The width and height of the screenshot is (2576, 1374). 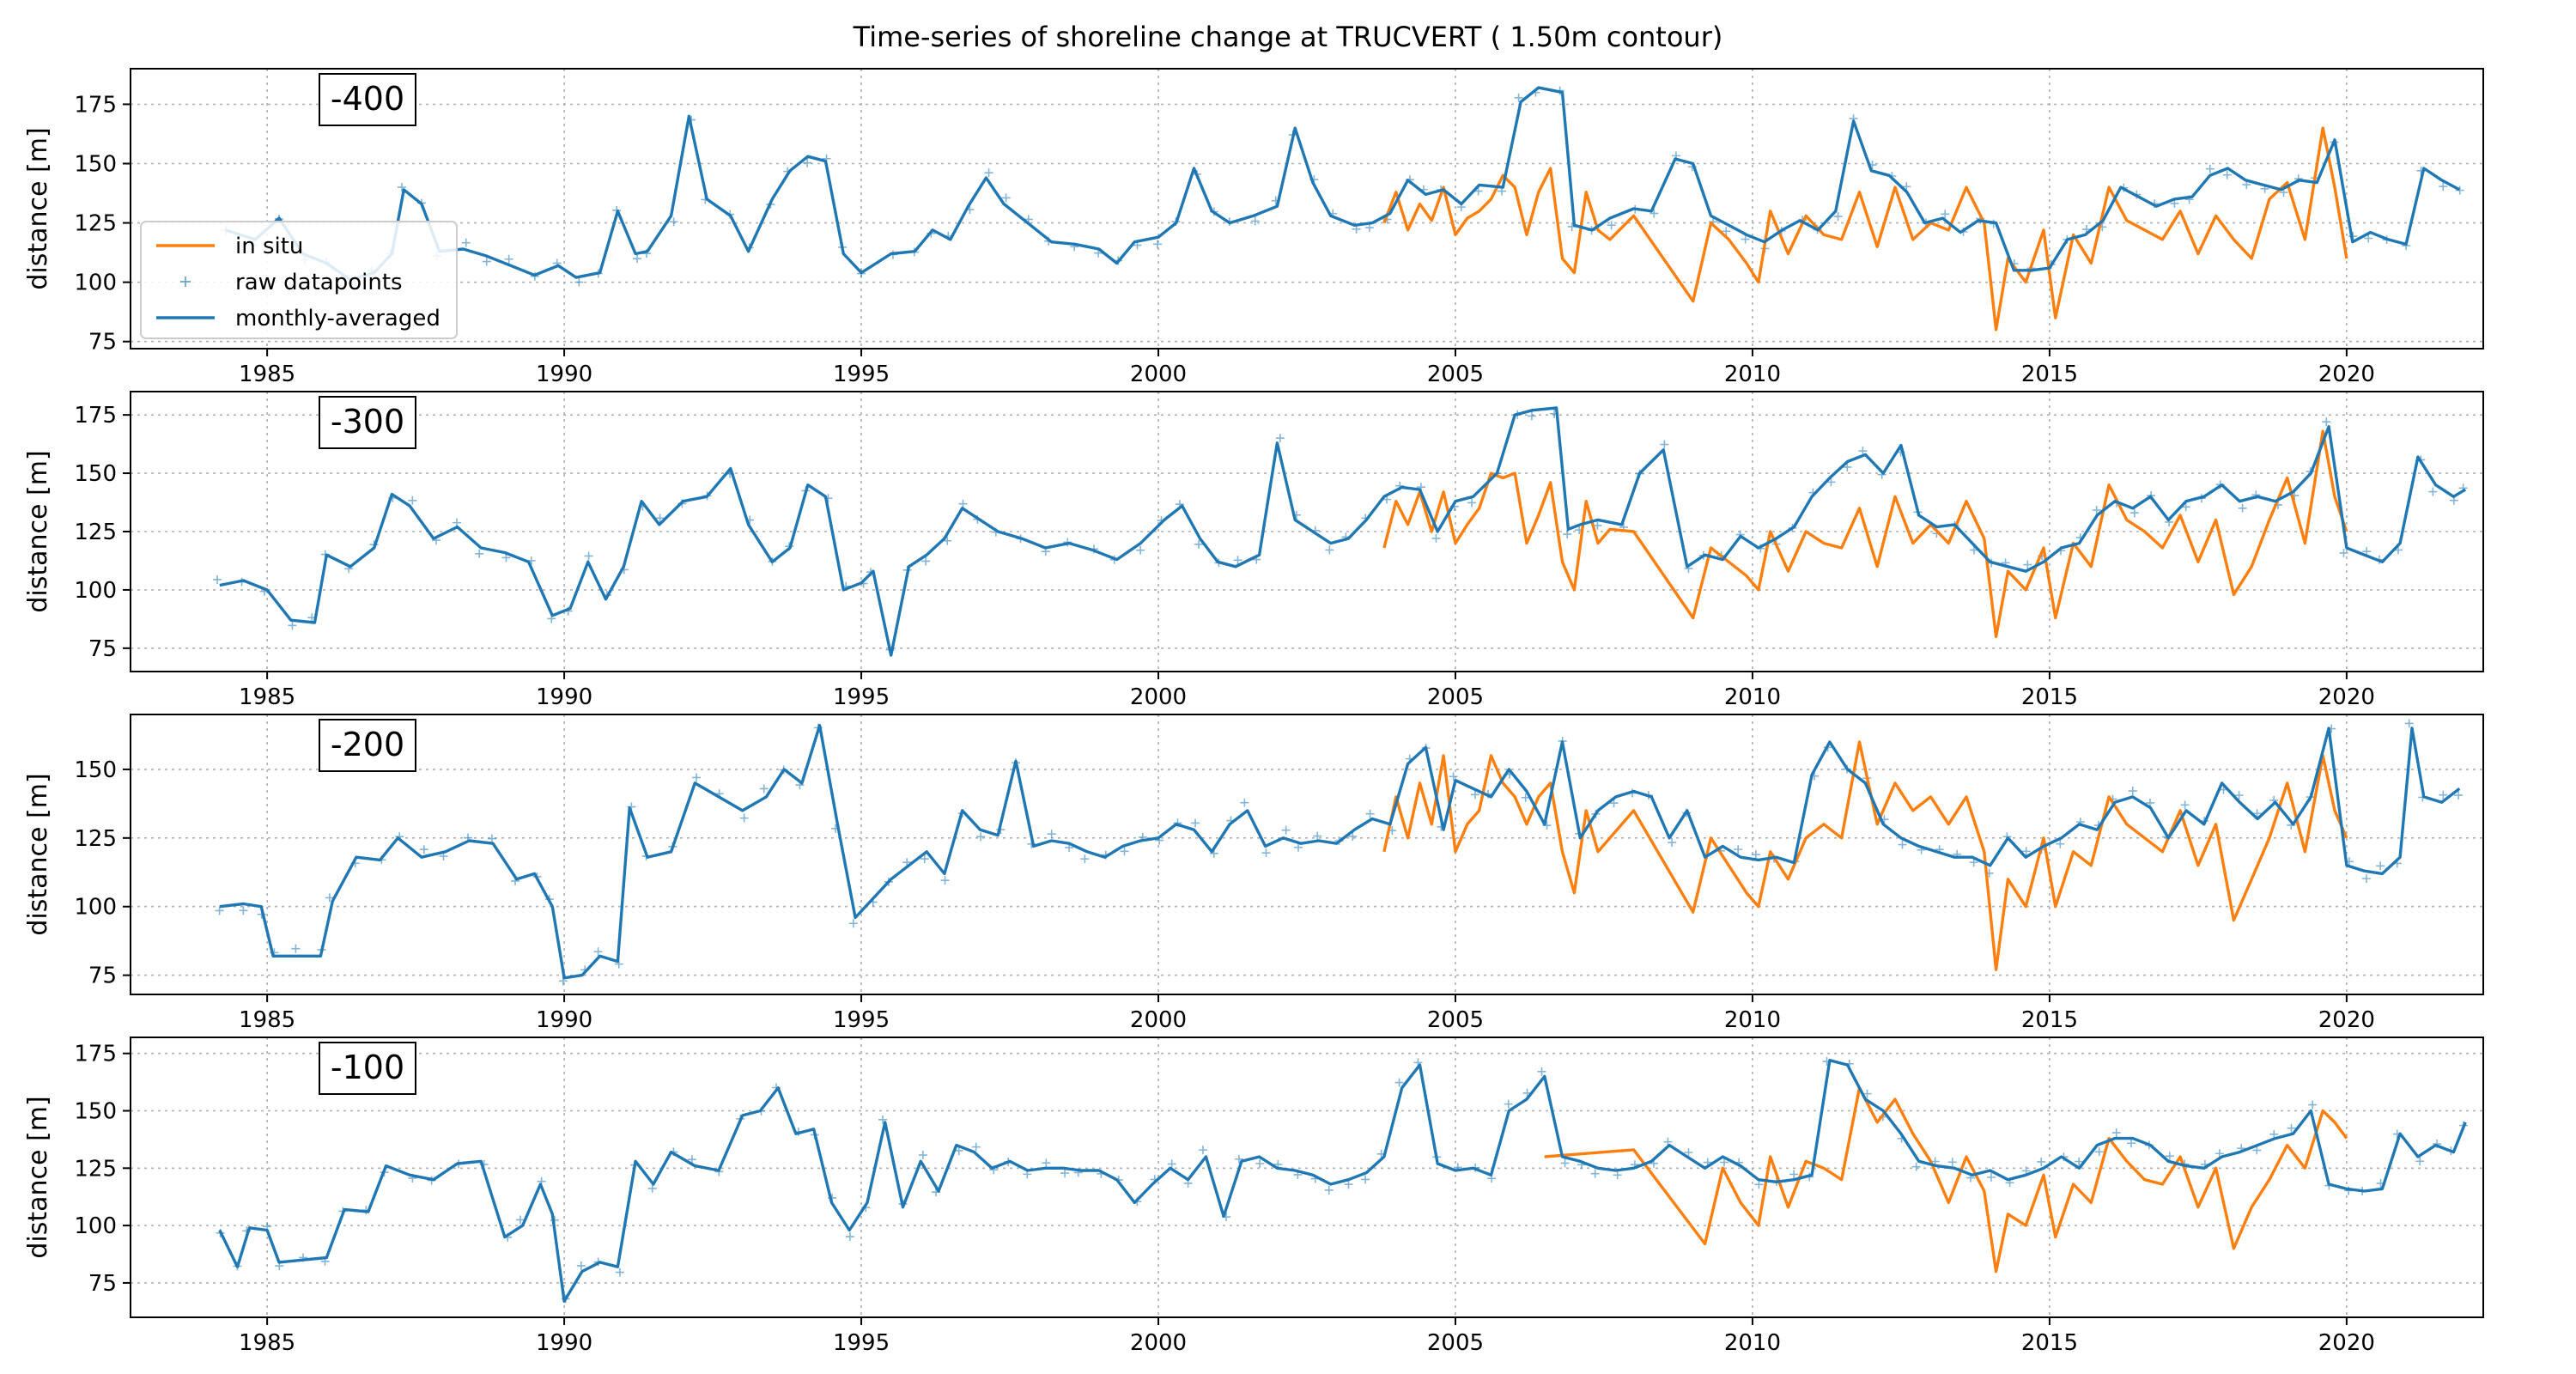 I want to click on panel-label-text: -400, so click(x=367, y=99).